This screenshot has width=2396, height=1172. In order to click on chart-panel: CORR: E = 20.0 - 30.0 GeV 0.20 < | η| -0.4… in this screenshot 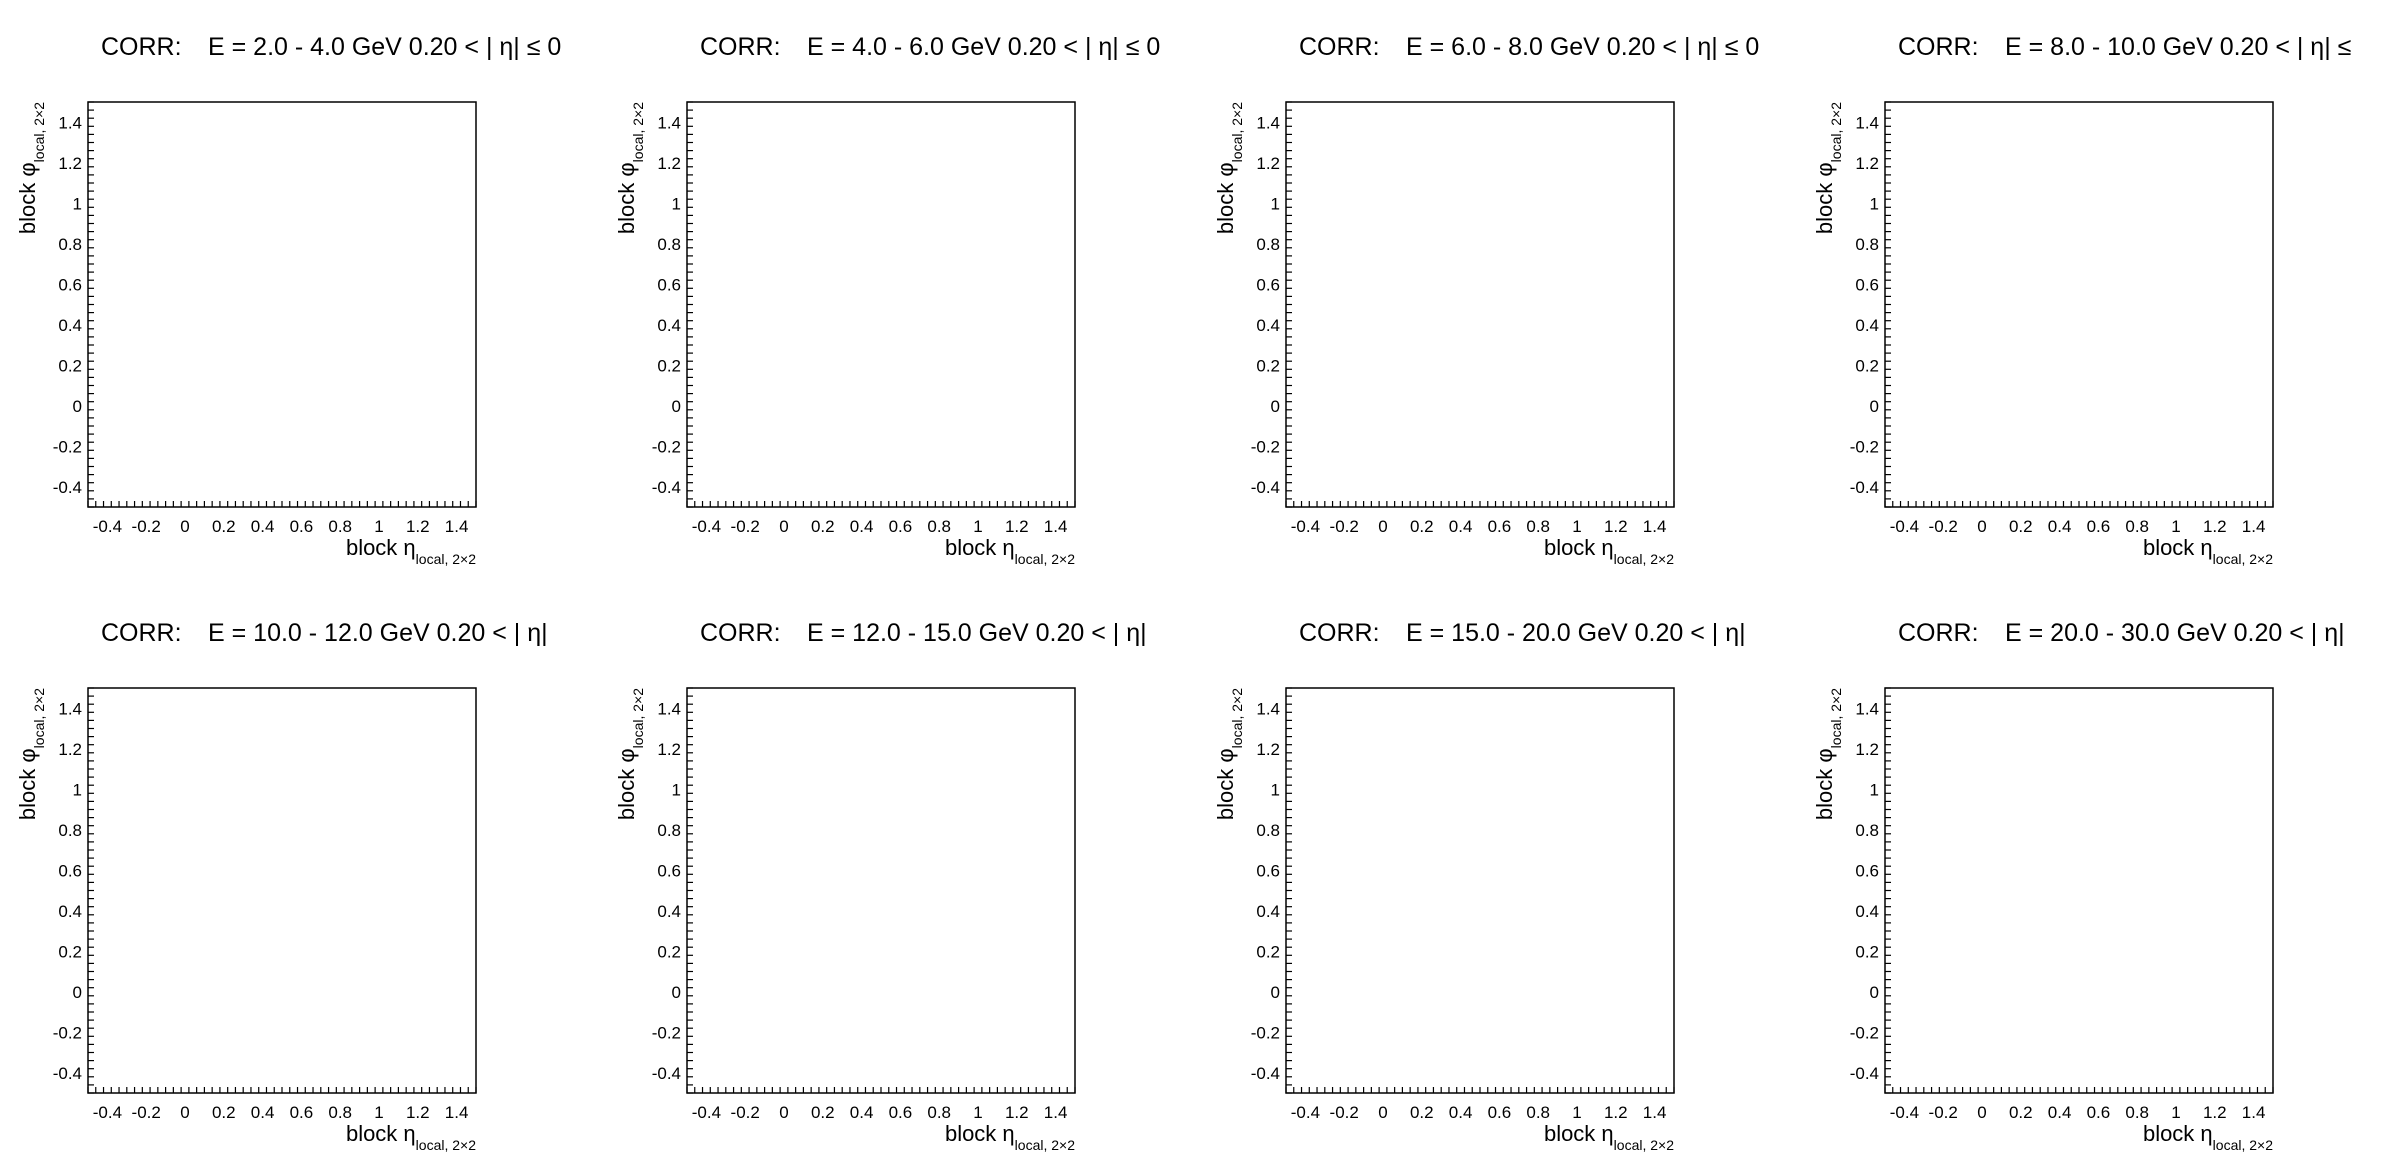, I will do `click(2078, 886)`.